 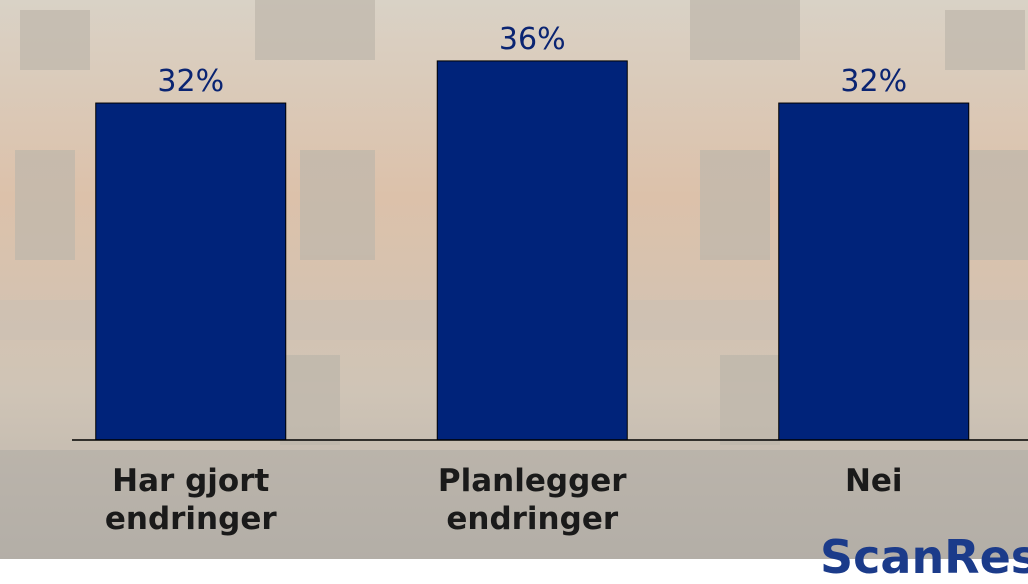 I want to click on value-label: 36%, so click(x=532, y=39).